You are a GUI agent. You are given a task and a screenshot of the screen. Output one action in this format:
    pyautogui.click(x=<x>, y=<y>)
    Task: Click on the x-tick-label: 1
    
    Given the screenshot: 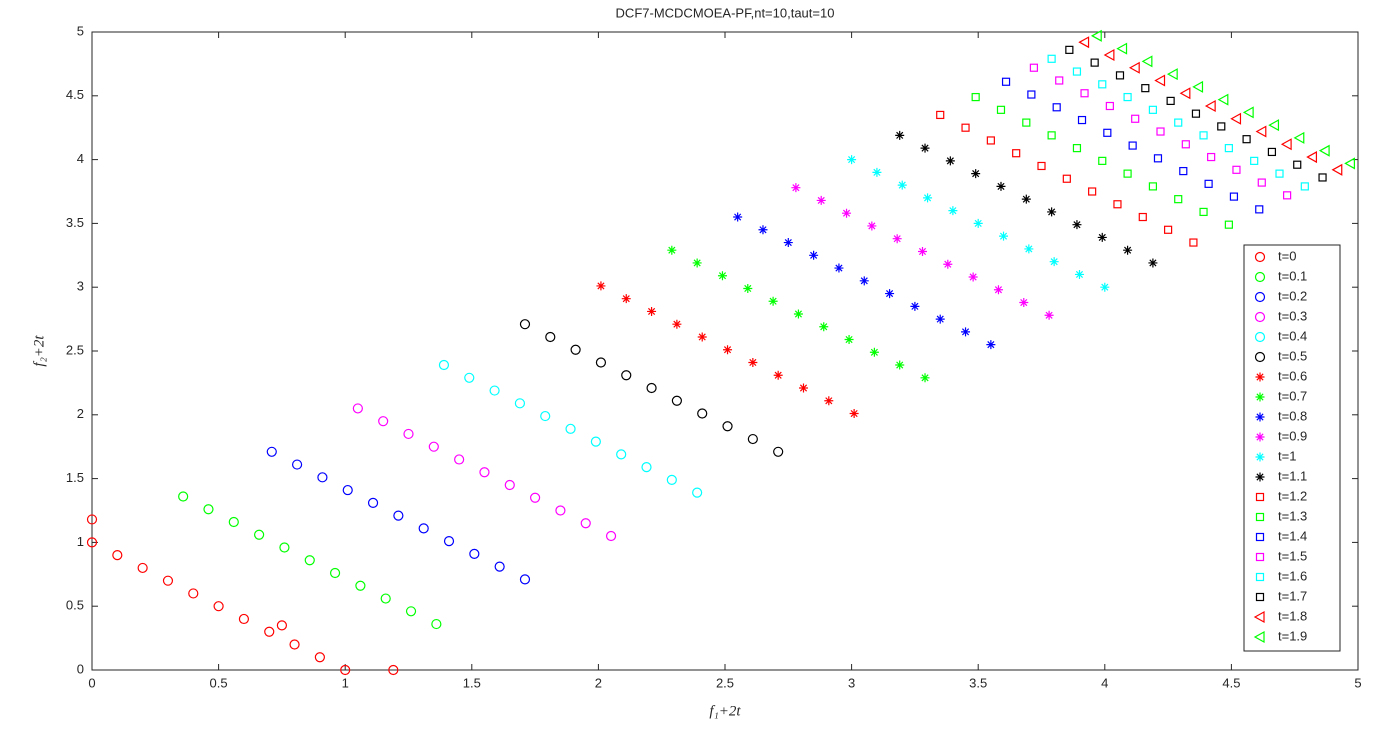 What is the action you would take?
    pyautogui.click(x=345, y=682)
    